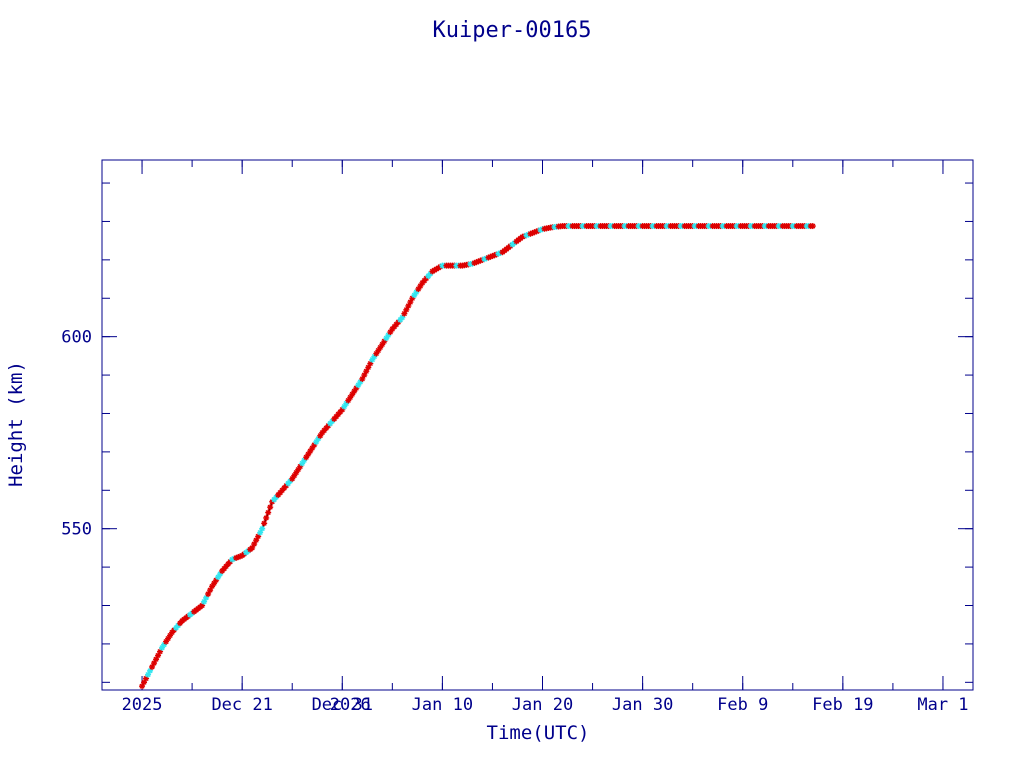 Image resolution: width=1024 pixels, height=768 pixels. I want to click on x-tick-label: Jan 30, so click(642, 705).